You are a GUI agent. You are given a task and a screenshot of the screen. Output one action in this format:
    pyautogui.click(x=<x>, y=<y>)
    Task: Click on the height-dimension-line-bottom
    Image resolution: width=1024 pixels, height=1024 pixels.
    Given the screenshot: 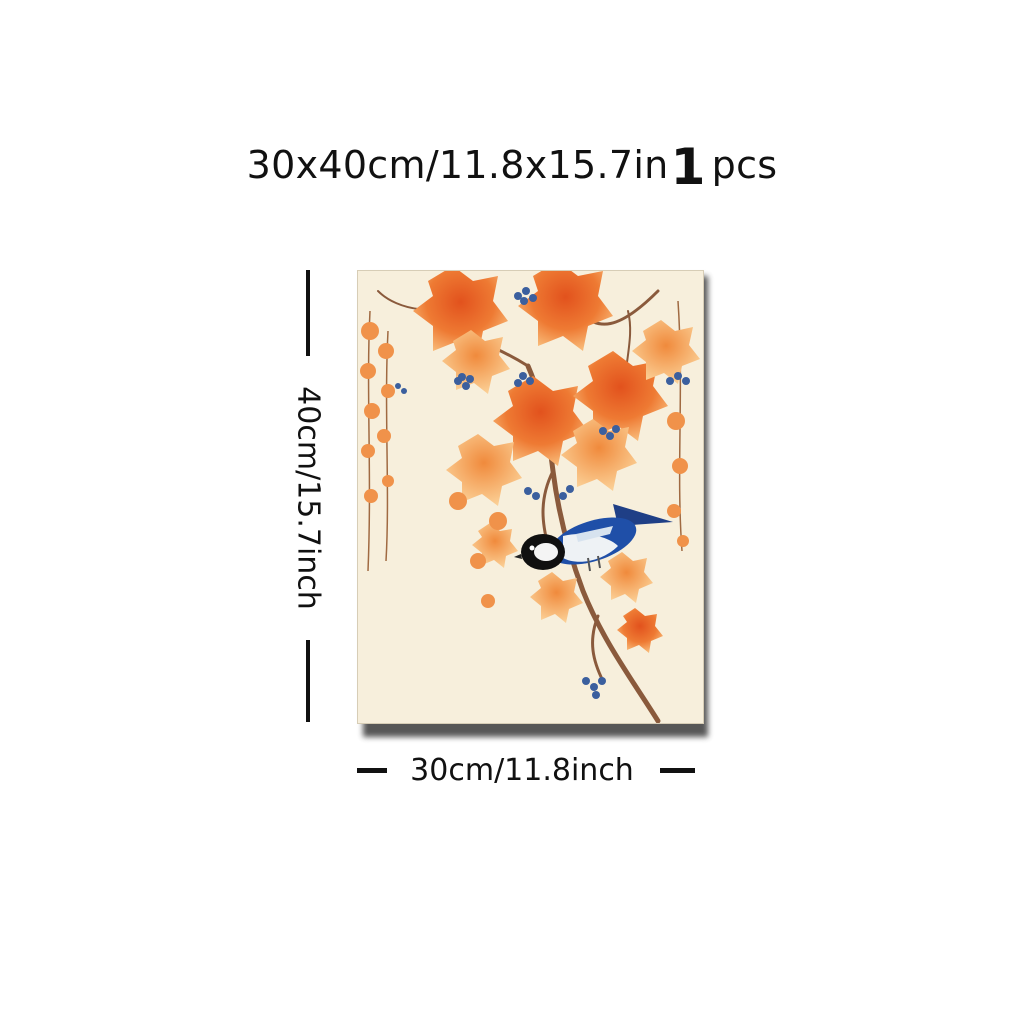 What is the action you would take?
    pyautogui.click(x=308, y=681)
    